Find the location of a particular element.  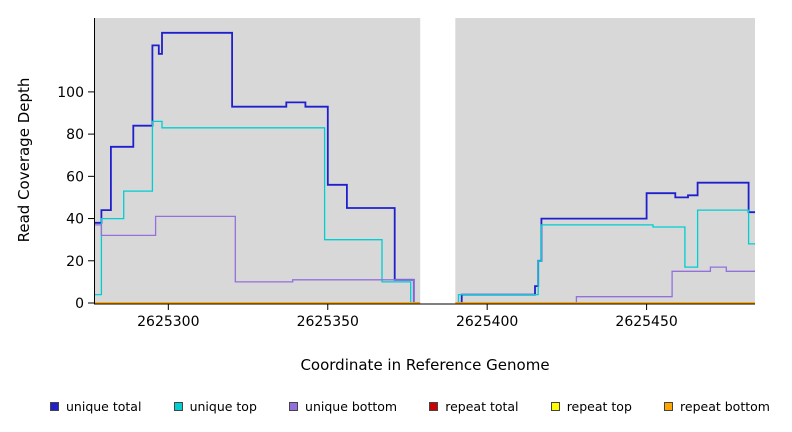

legend-item-unique-total: unique total is located at coordinates (95, 406).